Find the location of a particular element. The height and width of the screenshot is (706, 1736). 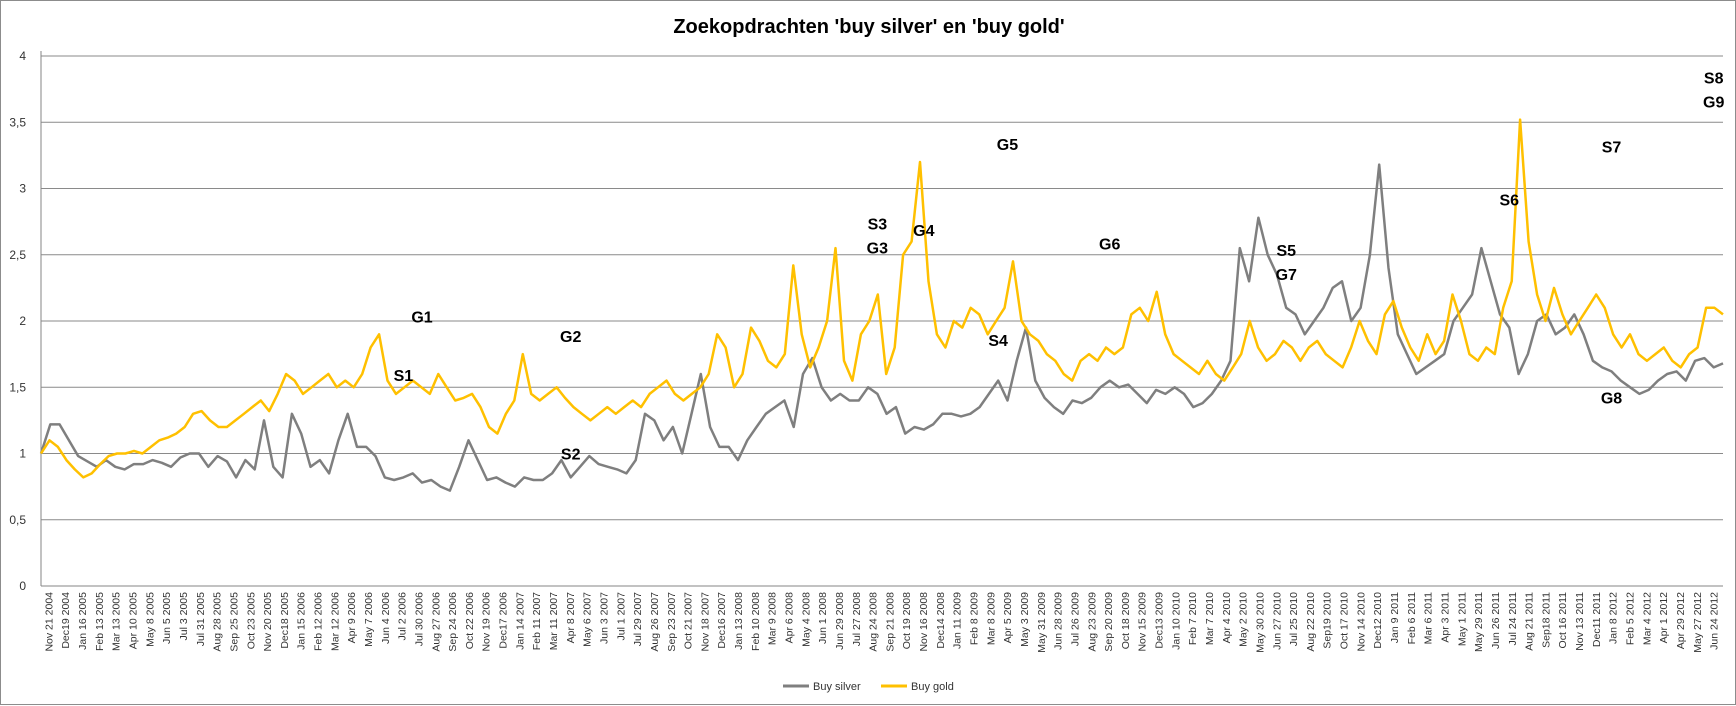

x-tick-label: Feb 13 2005 is located at coordinates (100, 621).